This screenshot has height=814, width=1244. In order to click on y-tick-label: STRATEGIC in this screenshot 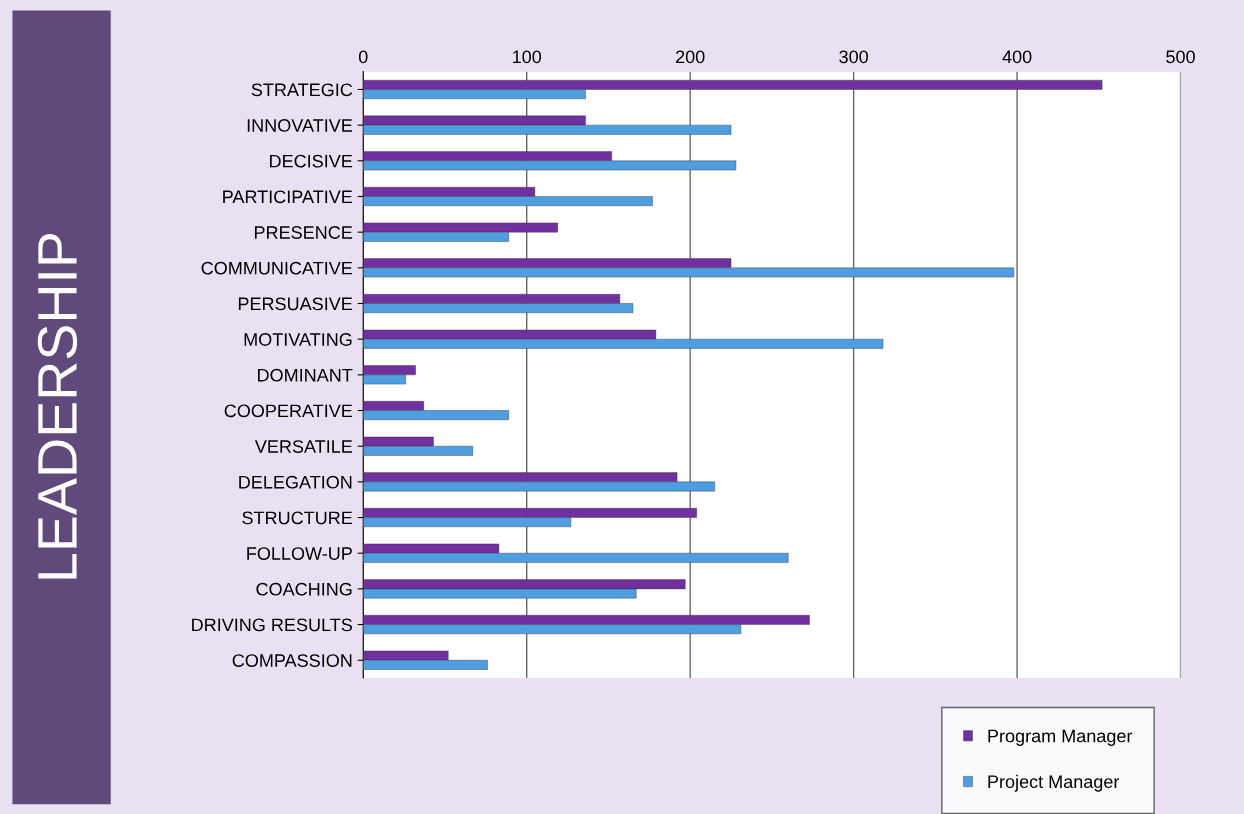, I will do `click(302, 90)`.